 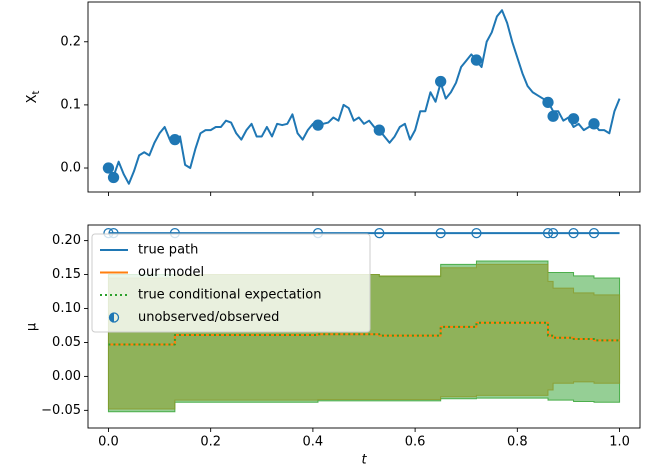 What do you see at coordinates (171, 272) in the screenshot?
I see `legend-label: our model` at bounding box center [171, 272].